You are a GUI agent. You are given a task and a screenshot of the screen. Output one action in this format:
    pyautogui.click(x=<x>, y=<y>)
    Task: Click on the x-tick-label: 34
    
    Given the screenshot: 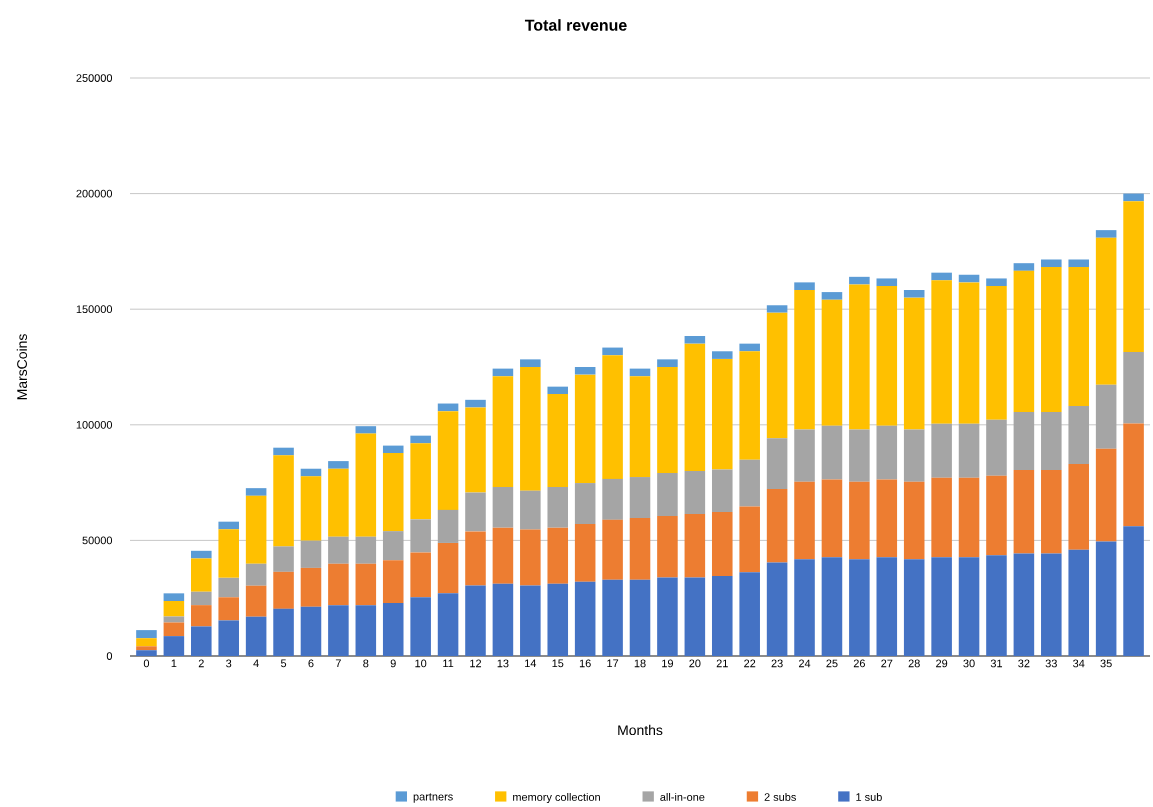 What is the action you would take?
    pyautogui.click(x=1079, y=663)
    